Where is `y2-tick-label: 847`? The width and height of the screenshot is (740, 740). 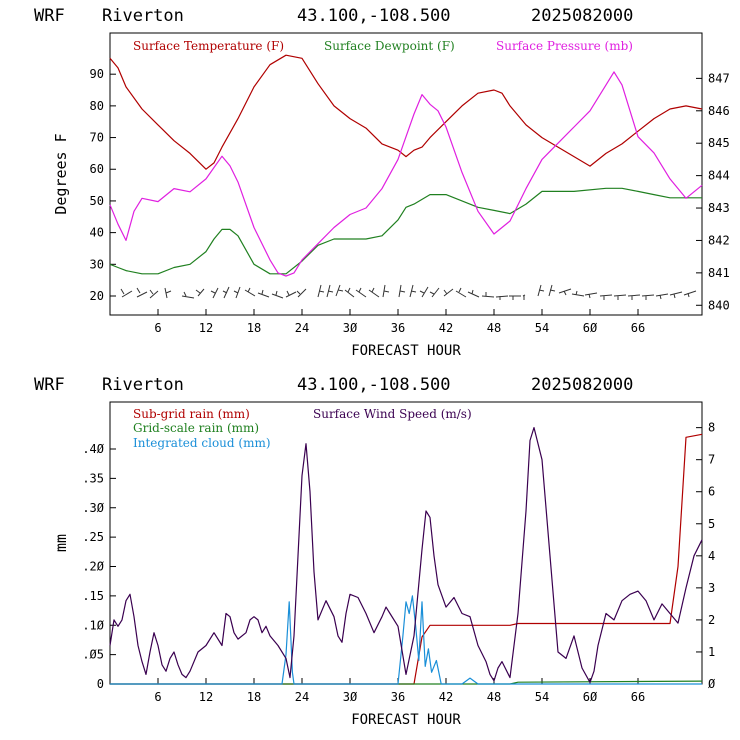
y2-tick-label: 847 is located at coordinates (719, 78).